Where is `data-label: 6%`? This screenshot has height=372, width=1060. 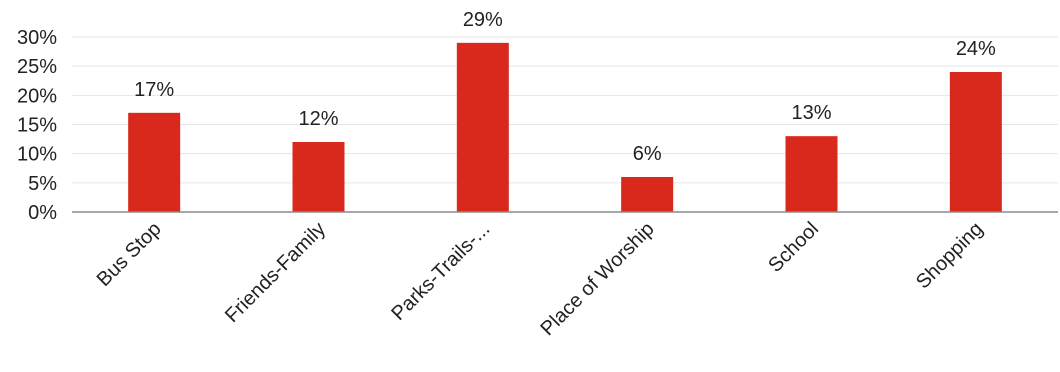
data-label: 6% is located at coordinates (647, 154).